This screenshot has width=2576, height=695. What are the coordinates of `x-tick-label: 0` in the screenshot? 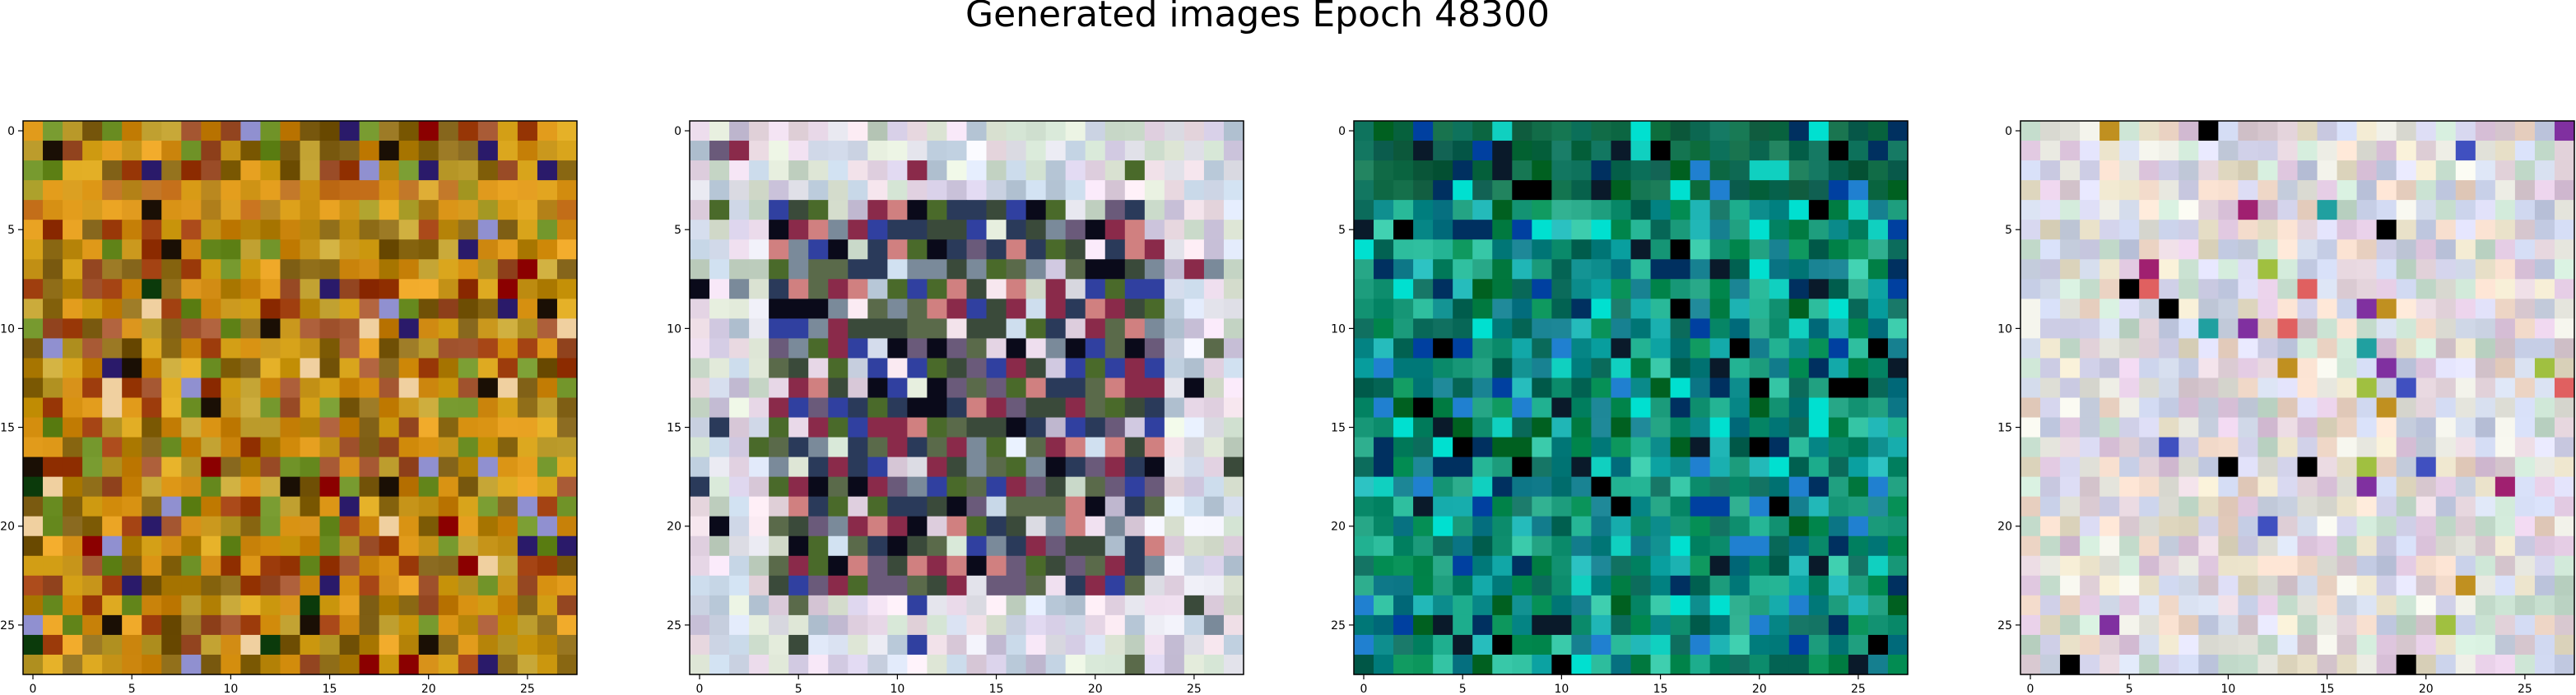 It's located at (2031, 689).